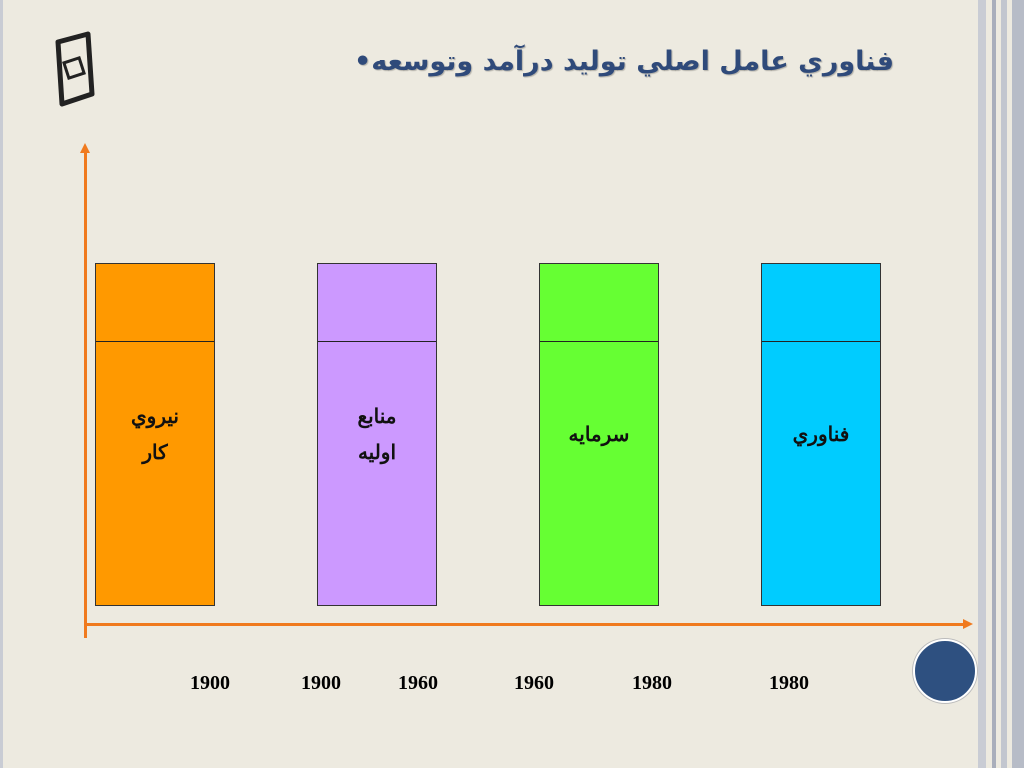 The image size is (1024, 768). I want to click on book-logo-icon, so click(75, 69).